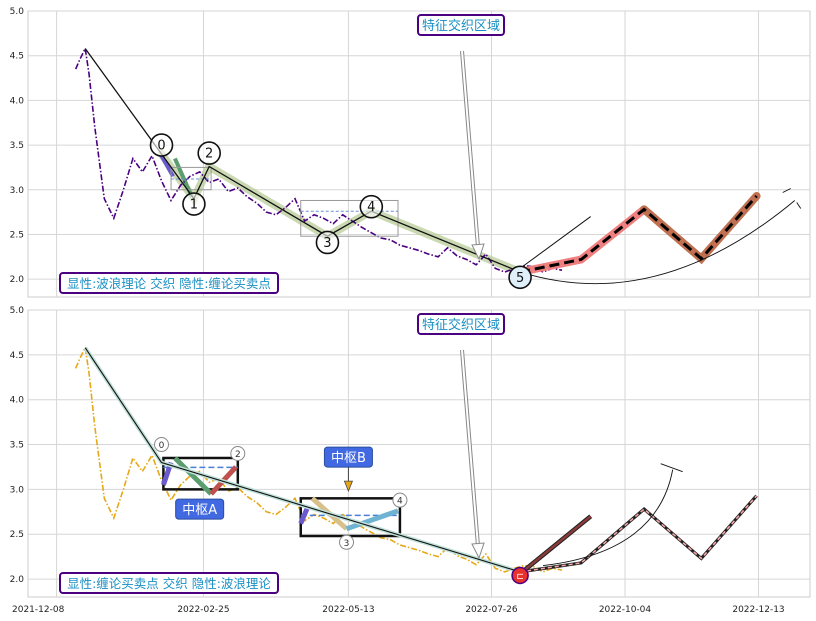  Describe the element at coordinates (555, 545) in the screenshot. I see `spike-line` at that location.